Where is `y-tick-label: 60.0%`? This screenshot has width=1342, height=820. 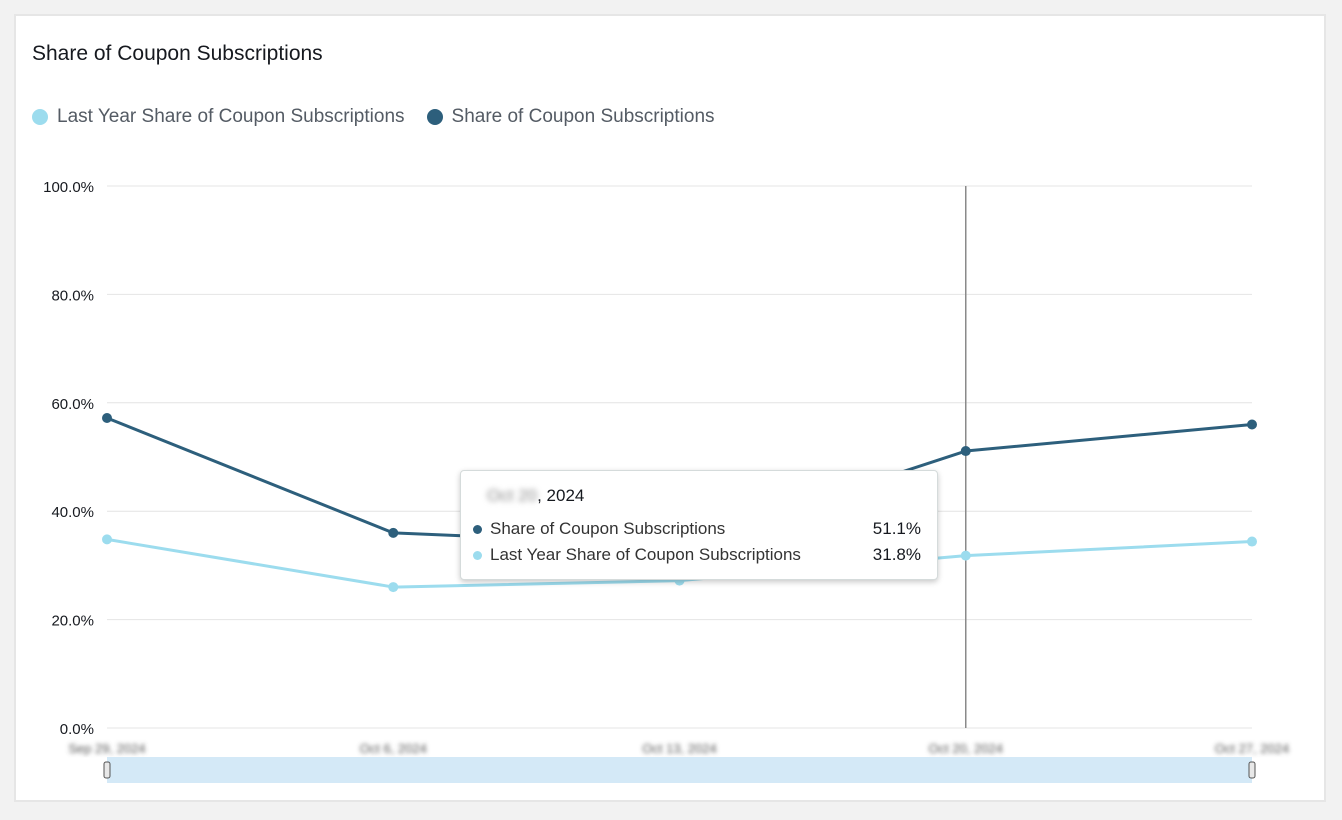
y-tick-label: 60.0% is located at coordinates (72, 404).